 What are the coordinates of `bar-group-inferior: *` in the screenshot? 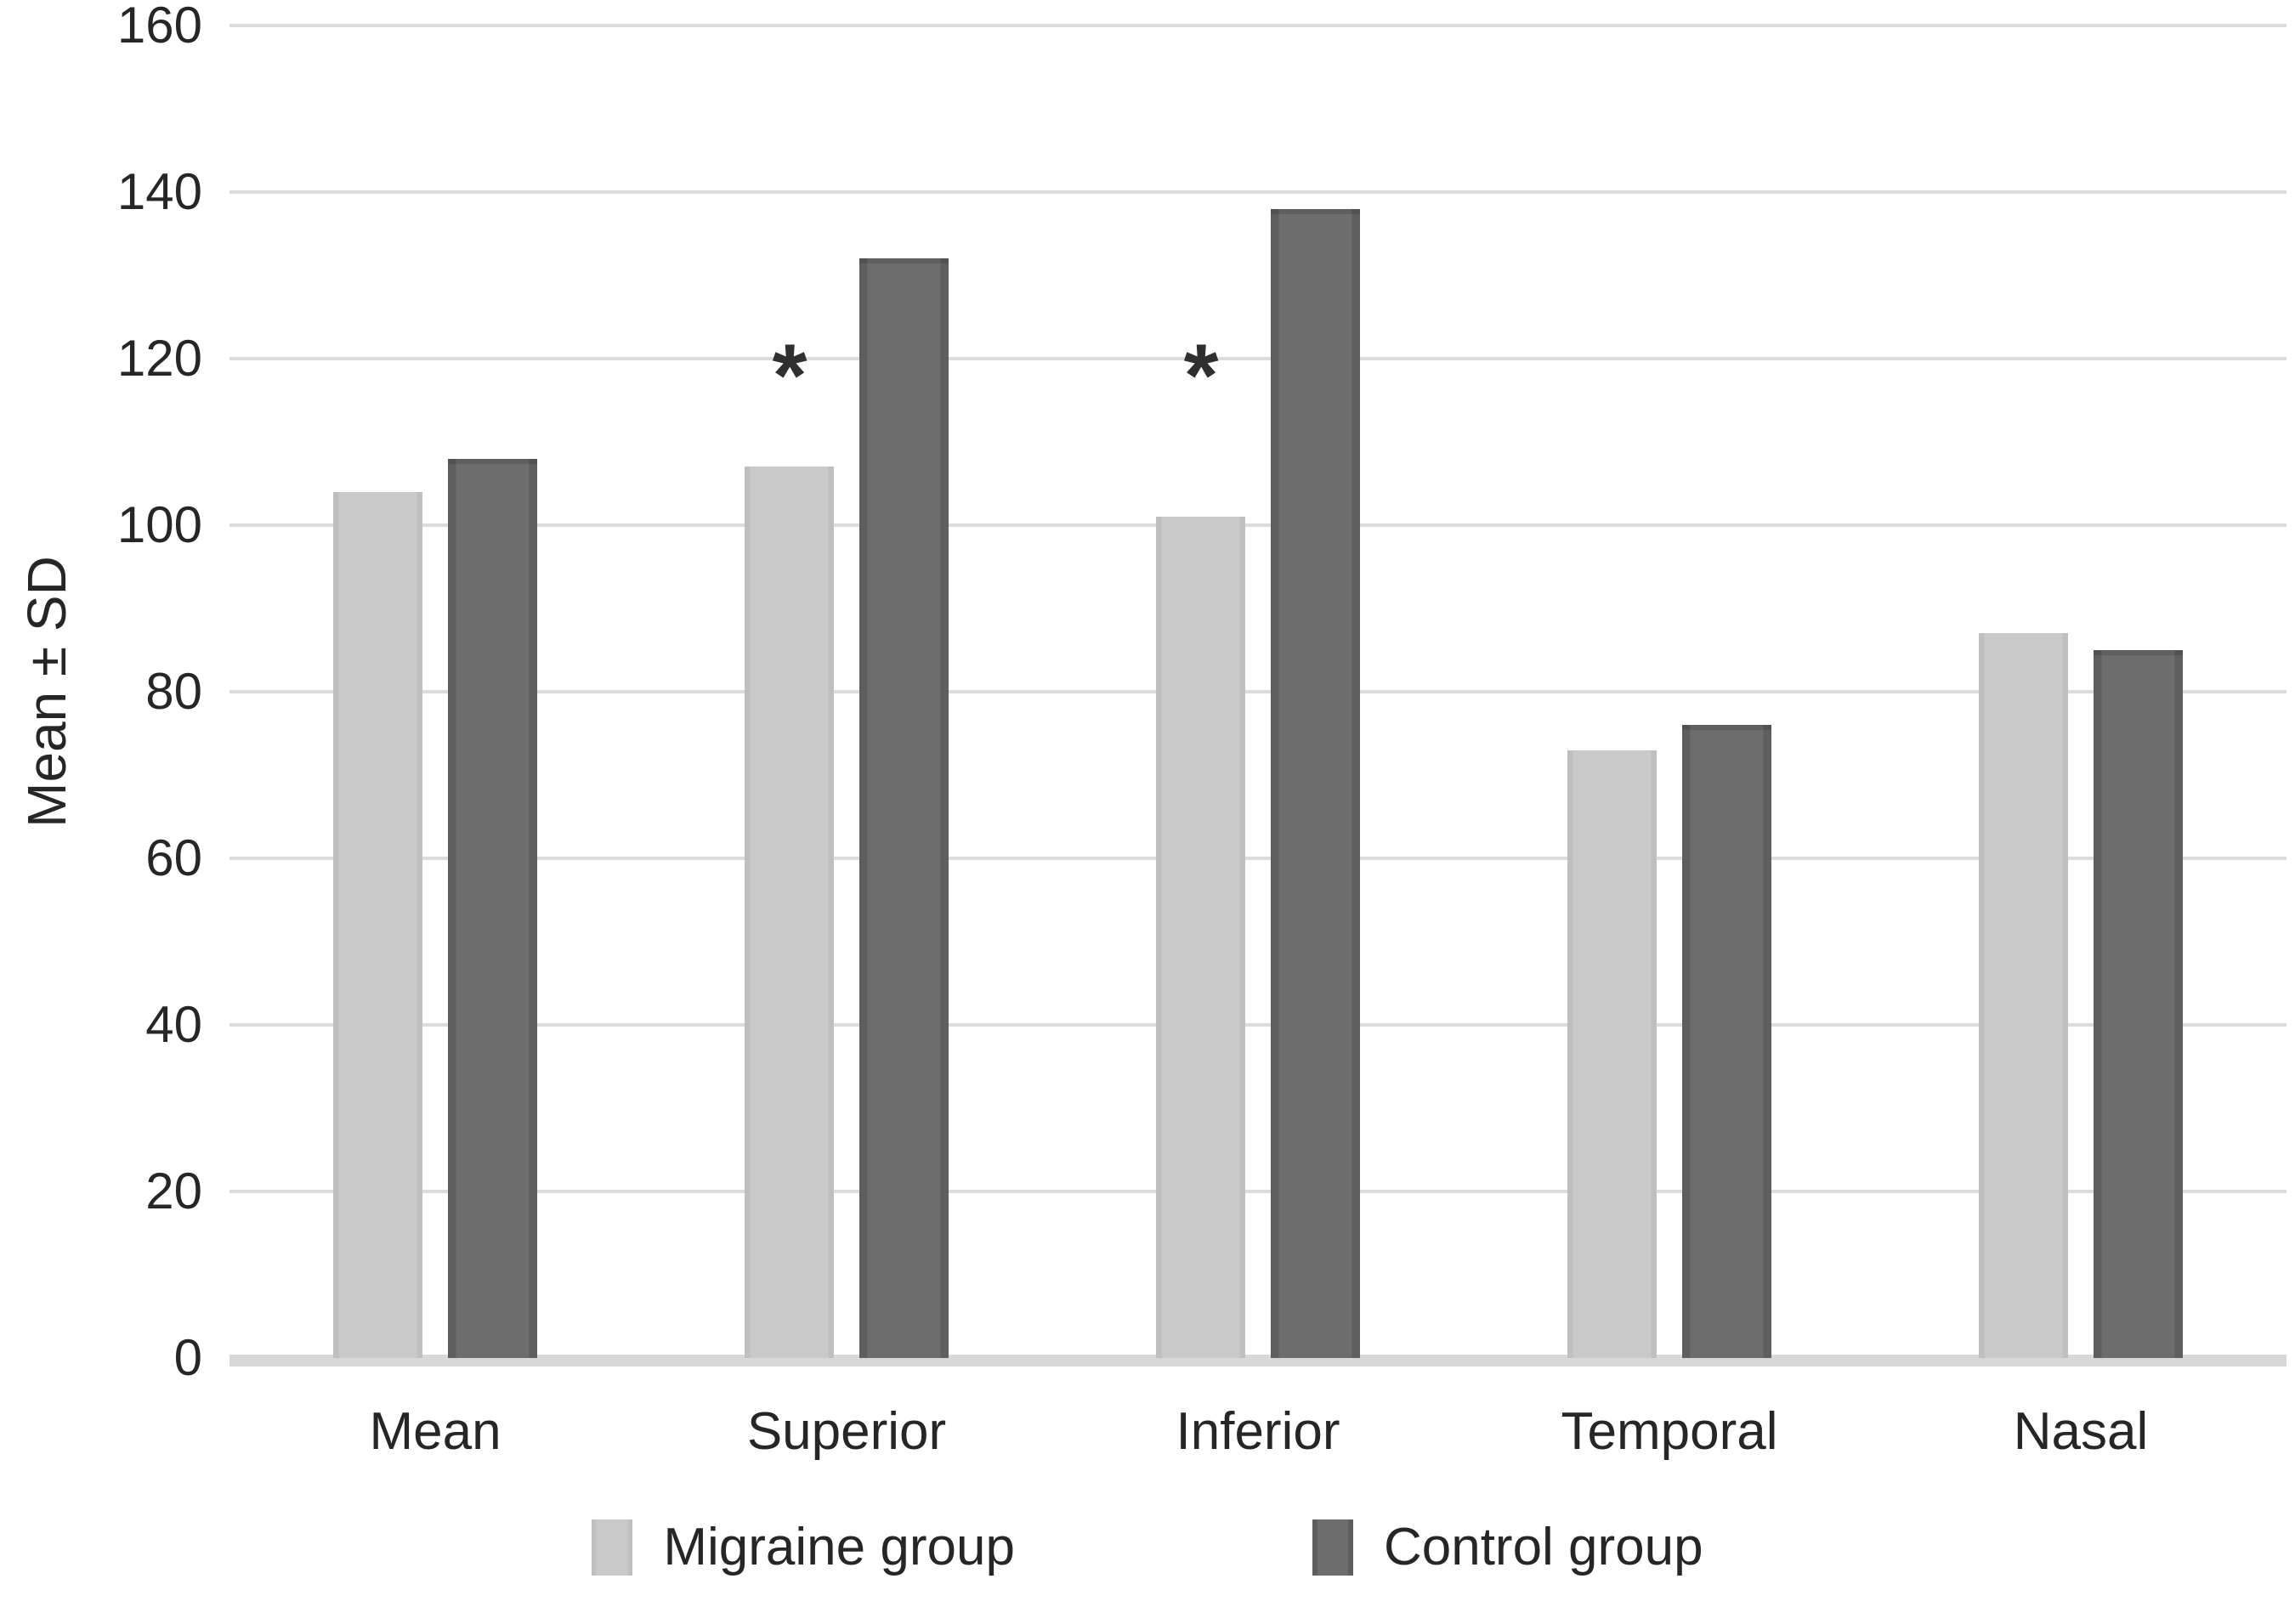 It's located at (1258, 691).